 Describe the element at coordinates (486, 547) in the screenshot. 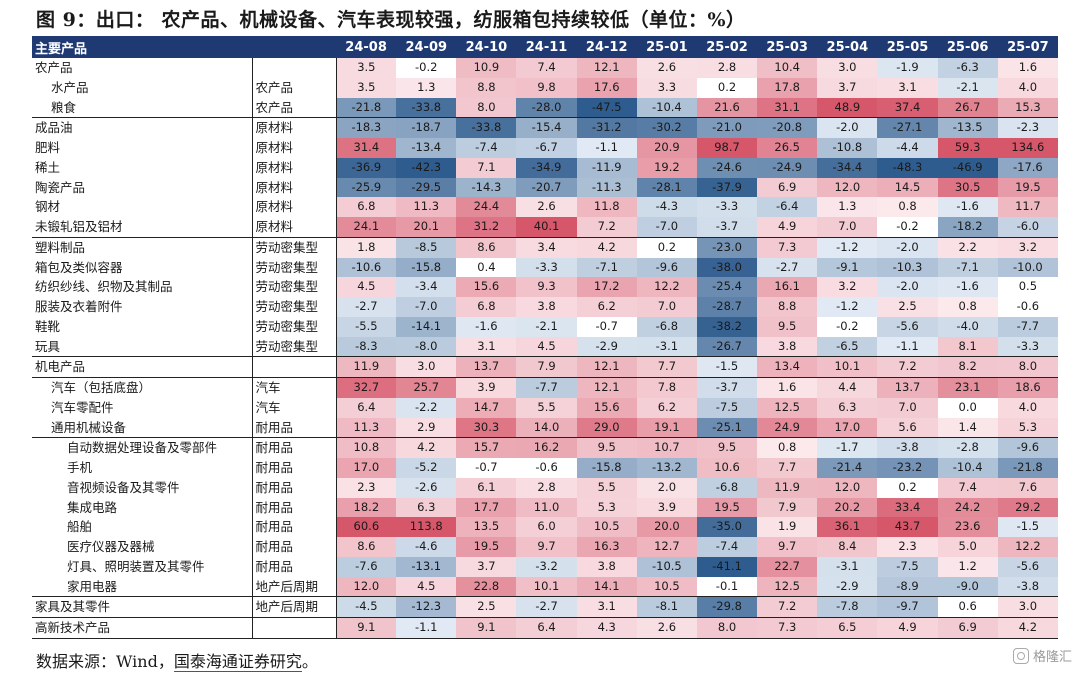

I see `value-cell: 19.5` at that location.